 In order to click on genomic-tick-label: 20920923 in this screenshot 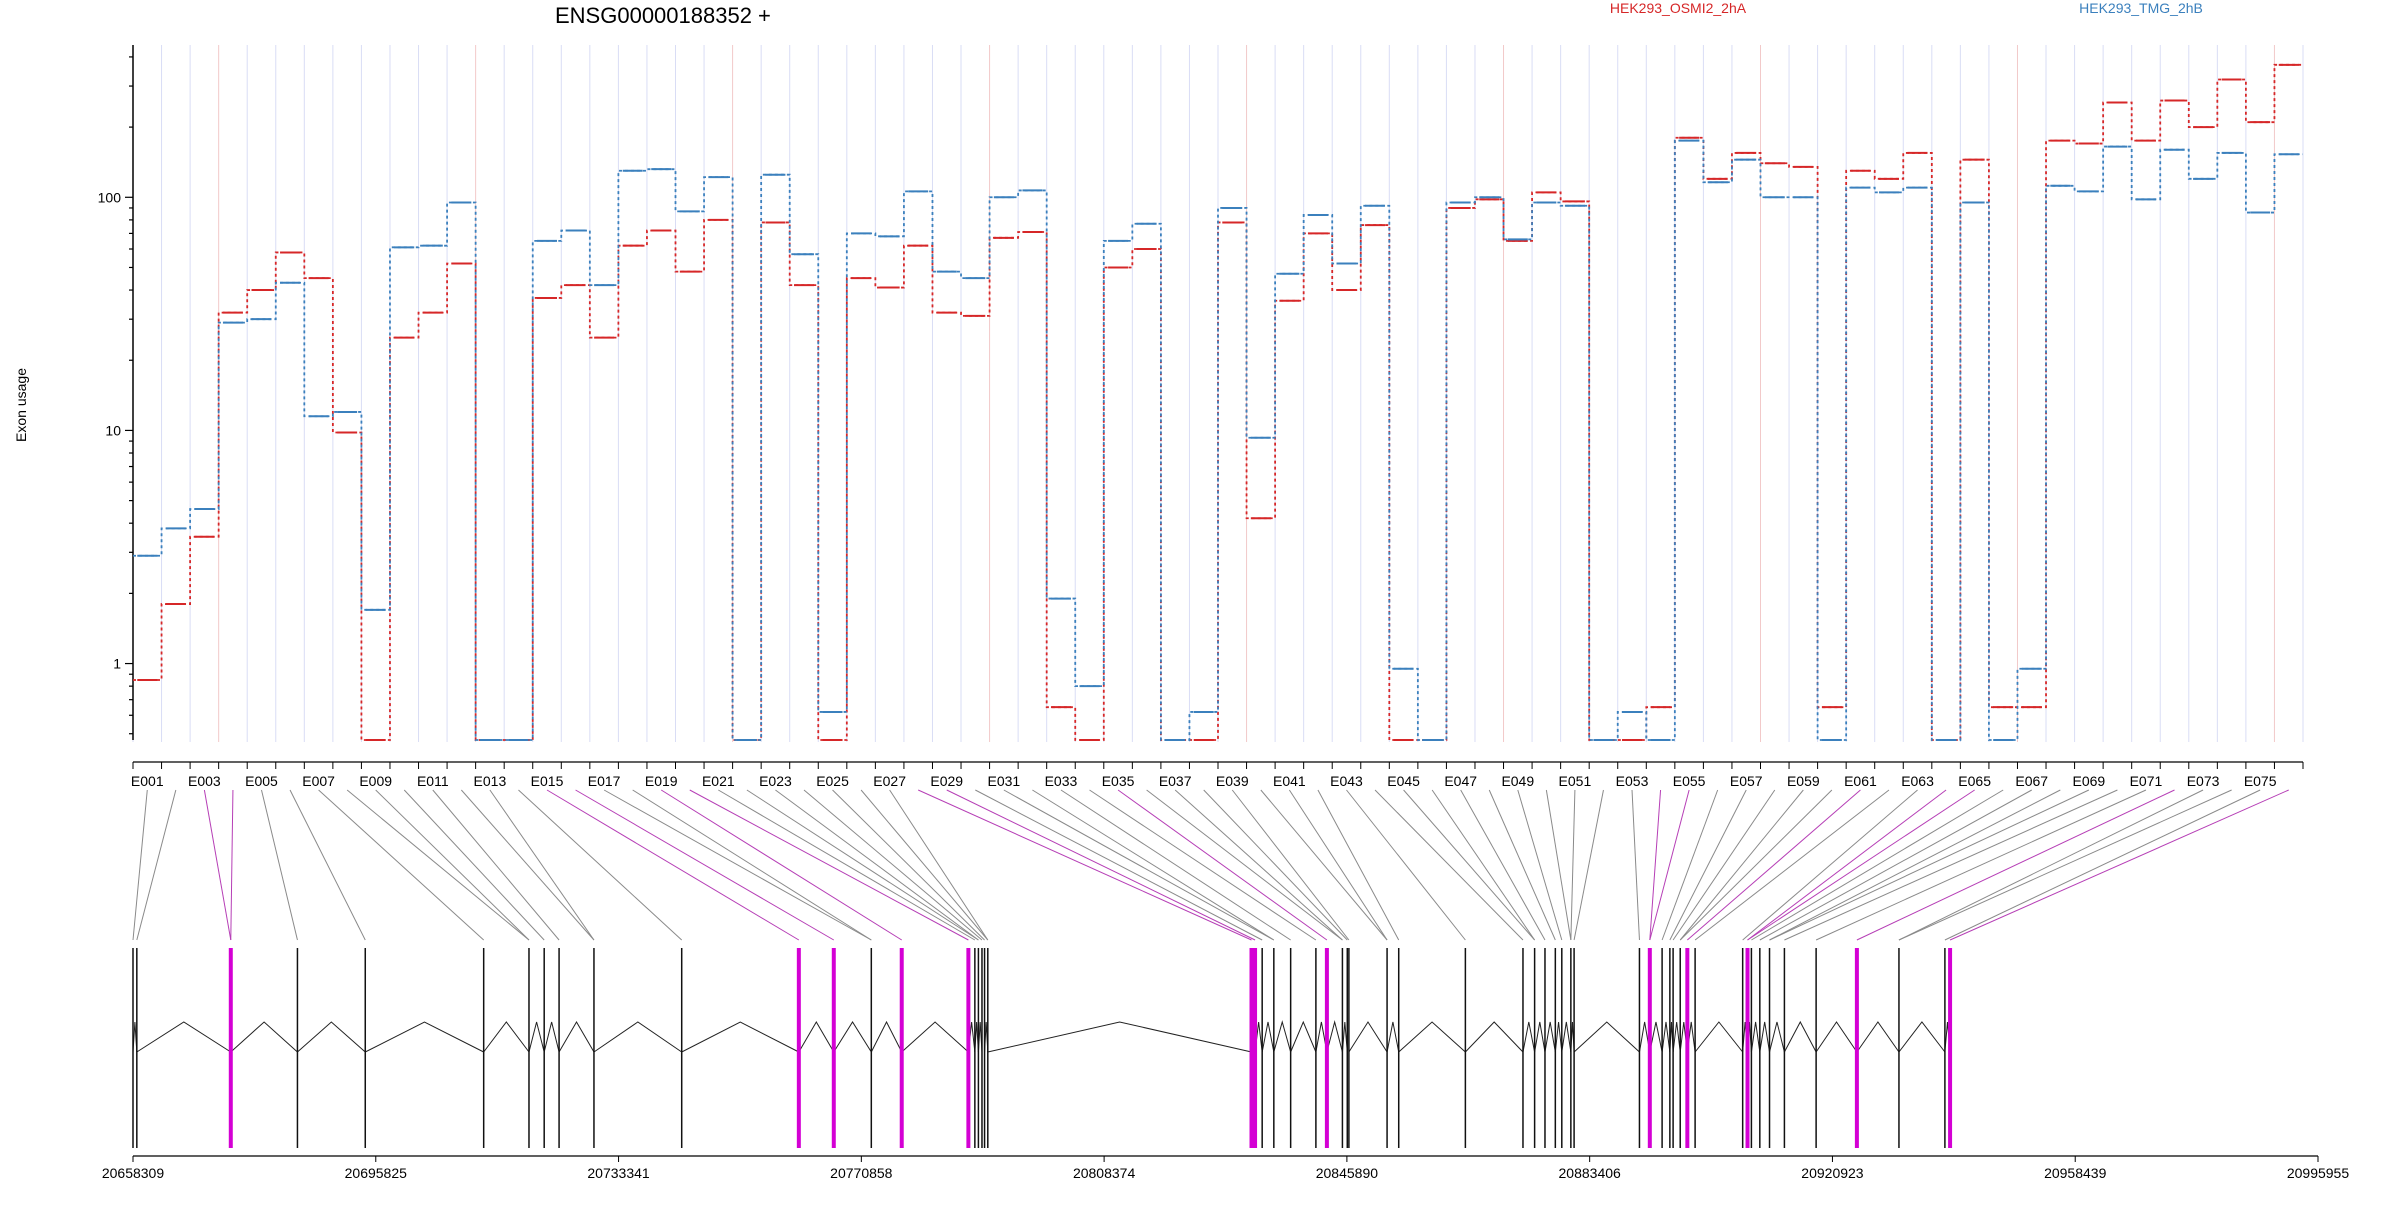, I will do `click(1832, 1173)`.